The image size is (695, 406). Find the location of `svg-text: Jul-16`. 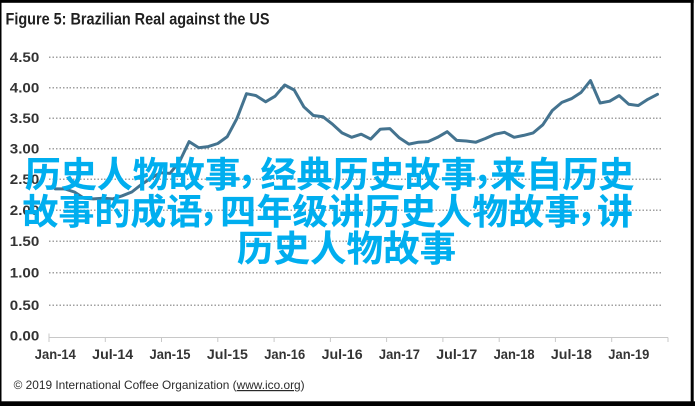

svg-text: Jul-16 is located at coordinates (342, 354).